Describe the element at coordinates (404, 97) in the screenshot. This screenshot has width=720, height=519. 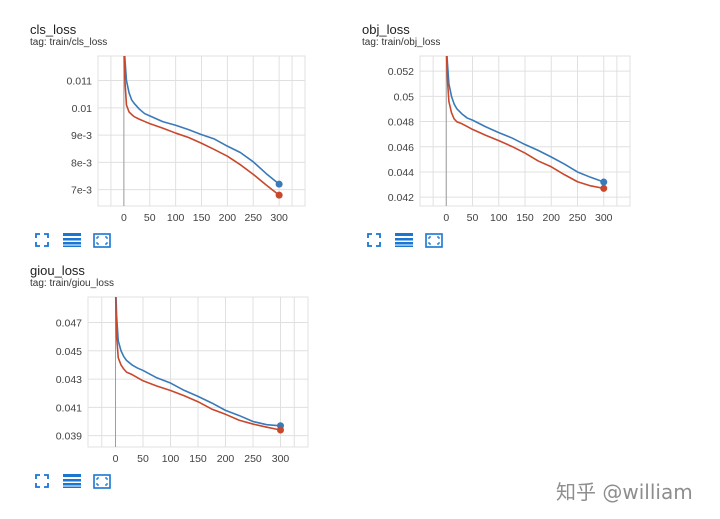
I see `y-tick-label: 0.05` at that location.